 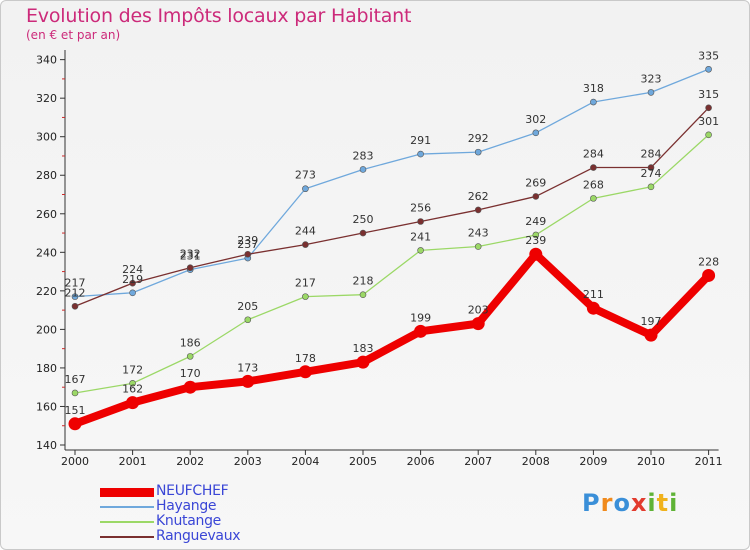 I want to click on y-tick-label: 280, so click(x=46, y=175).